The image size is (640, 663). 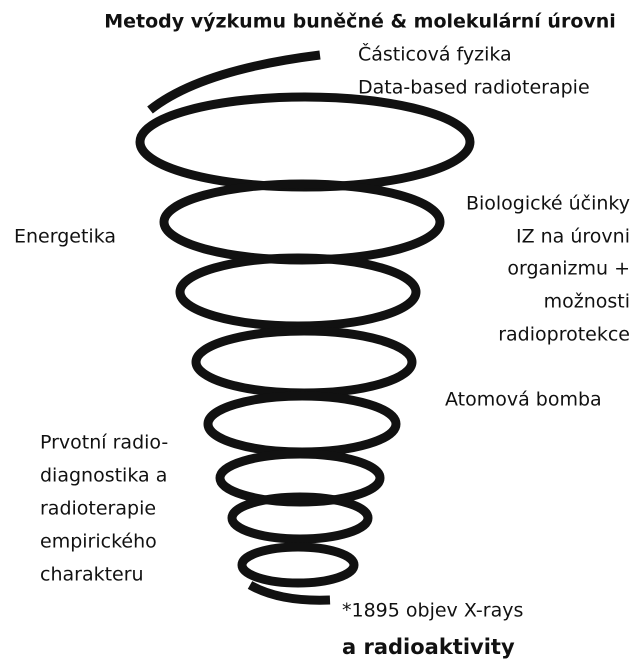 What do you see at coordinates (523, 400) in the screenshot?
I see `label: Atomová bomba` at bounding box center [523, 400].